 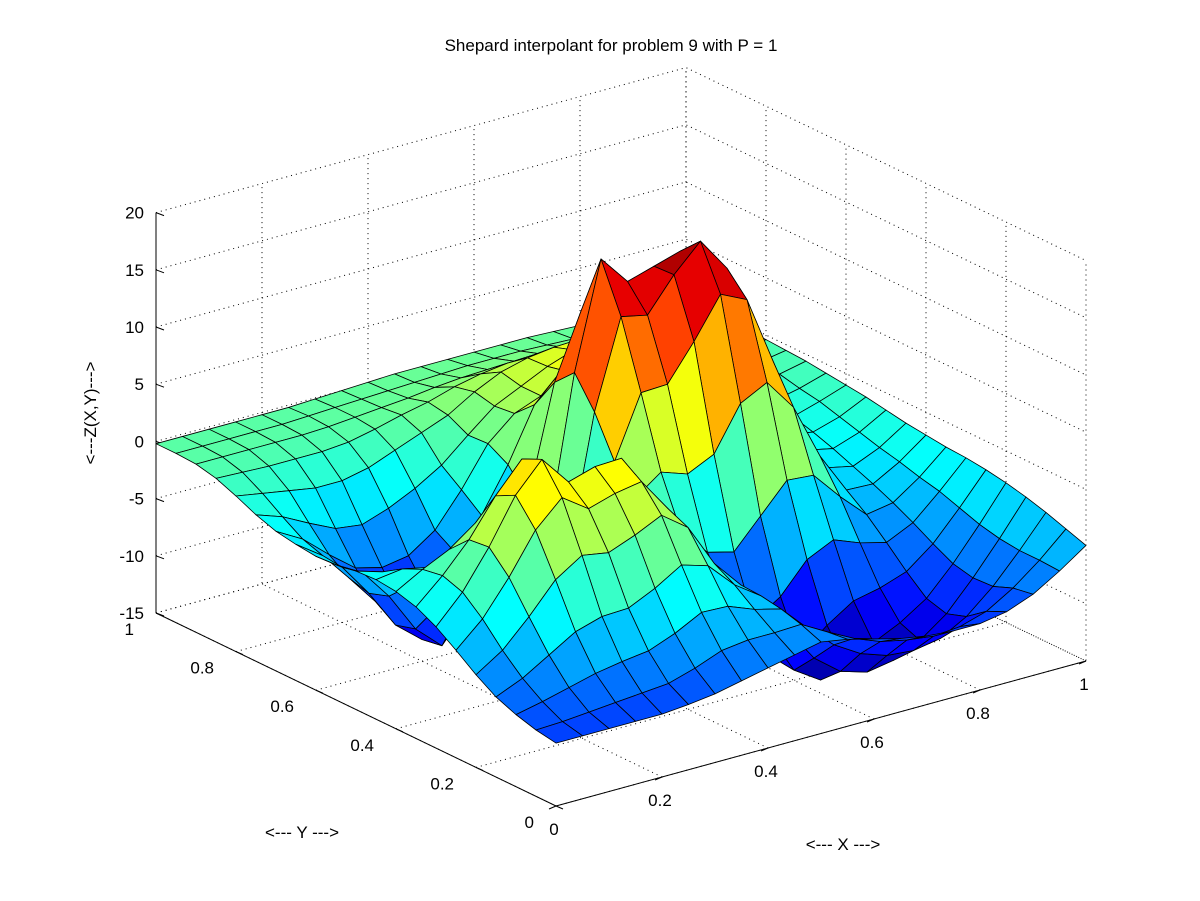 I want to click on z-tick-label: -5, so click(x=136, y=499).